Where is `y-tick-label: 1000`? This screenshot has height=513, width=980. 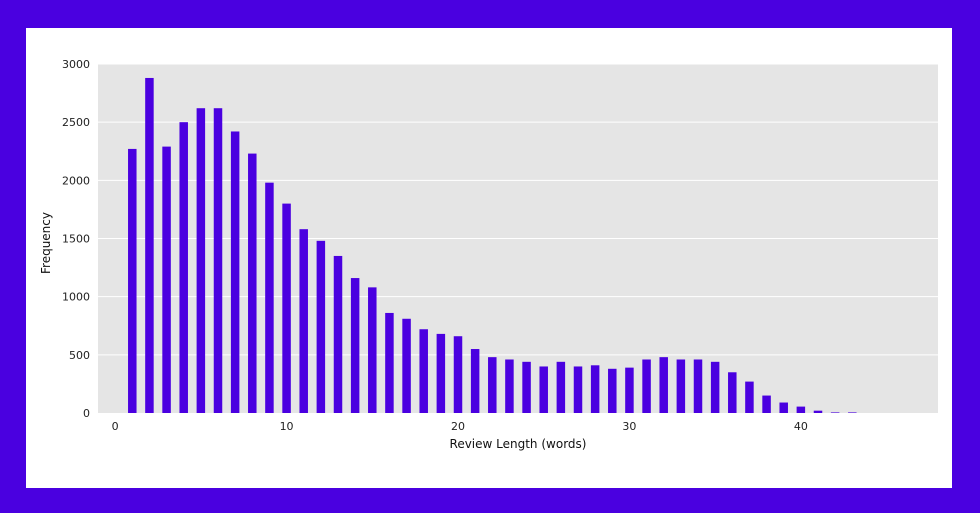
y-tick-label: 1000 is located at coordinates (76, 297).